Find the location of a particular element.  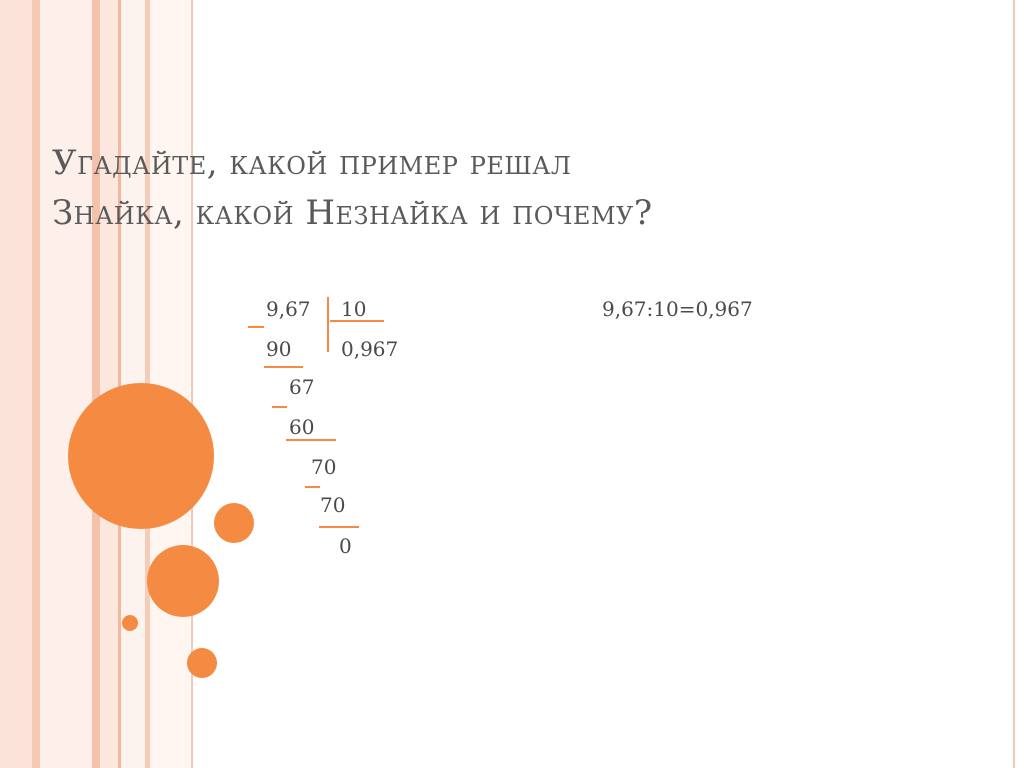

quotient: 0,967 is located at coordinates (370, 349).